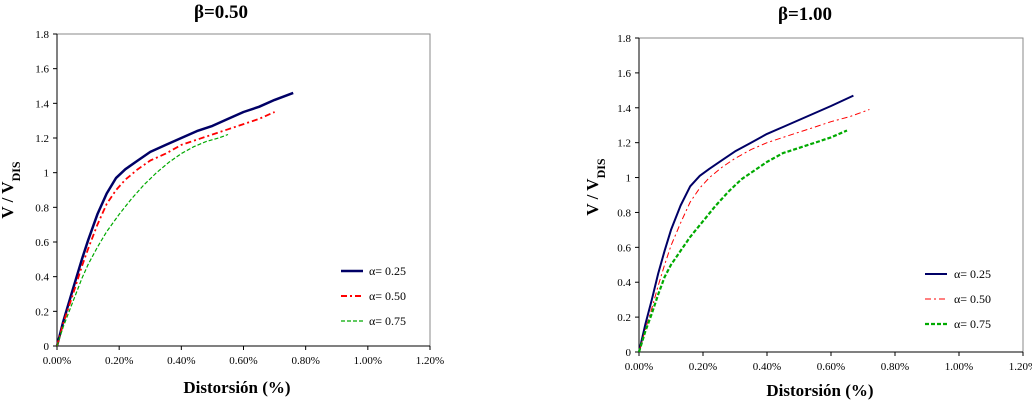 This screenshot has width=1032, height=405. Describe the element at coordinates (742, 241) in the screenshot. I see `chart-2-series-2-line` at that location.